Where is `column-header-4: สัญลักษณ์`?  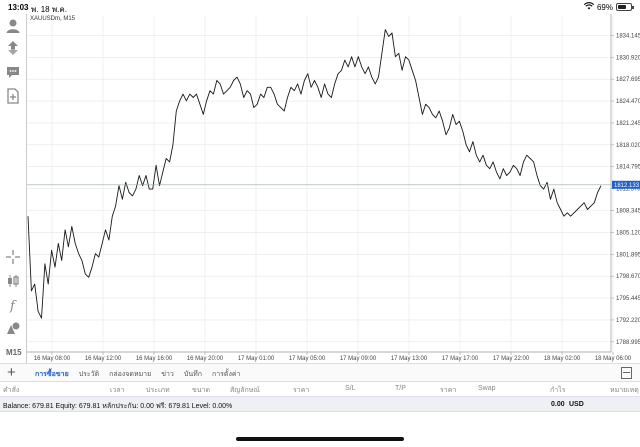 column-header-4: สัญลักษณ์ is located at coordinates (245, 390).